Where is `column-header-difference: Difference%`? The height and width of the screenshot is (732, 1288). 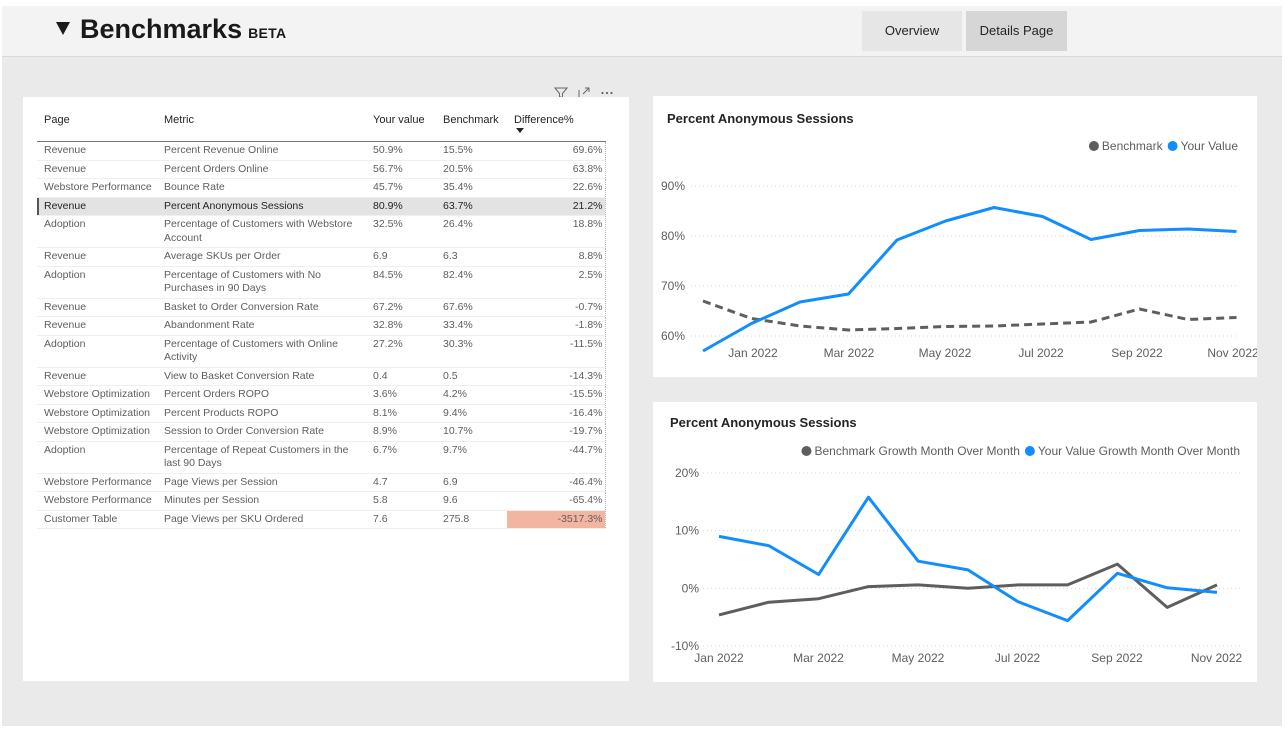 column-header-difference: Difference% is located at coordinates (556, 126).